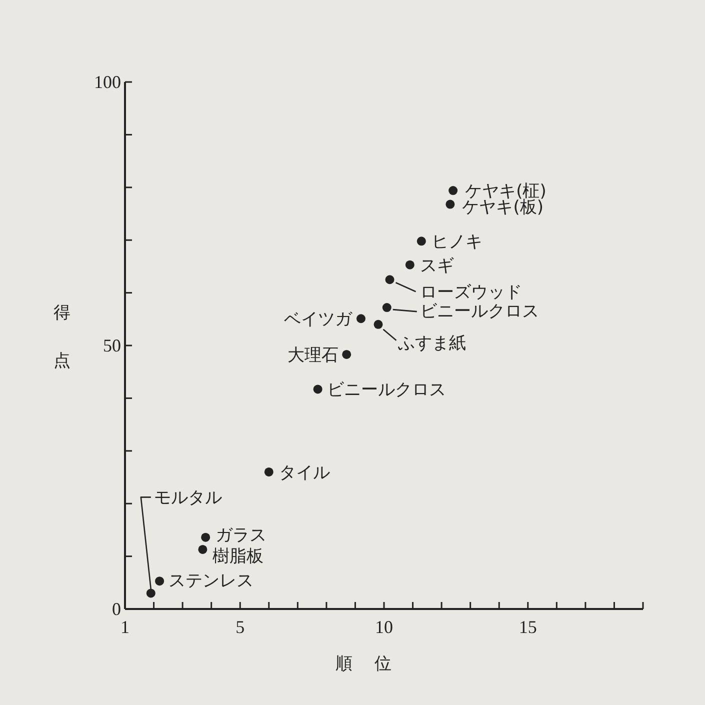 The height and width of the screenshot is (705, 705). I want to click on annotation: ヒノキ, so click(456, 242).